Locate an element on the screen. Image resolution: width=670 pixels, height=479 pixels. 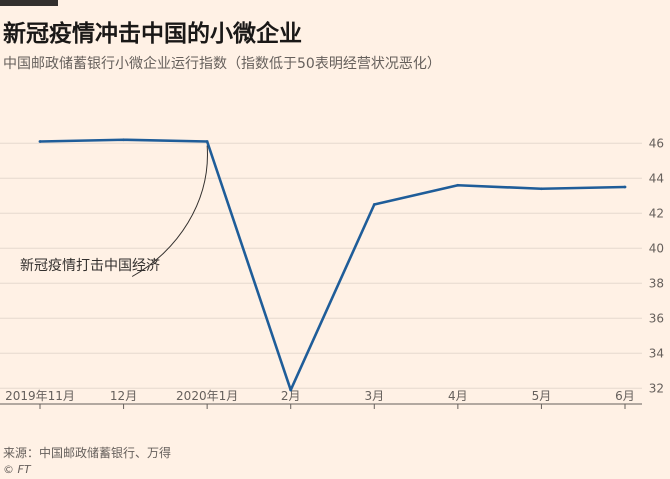
y-tick-label: 32 is located at coordinates (656, 388).